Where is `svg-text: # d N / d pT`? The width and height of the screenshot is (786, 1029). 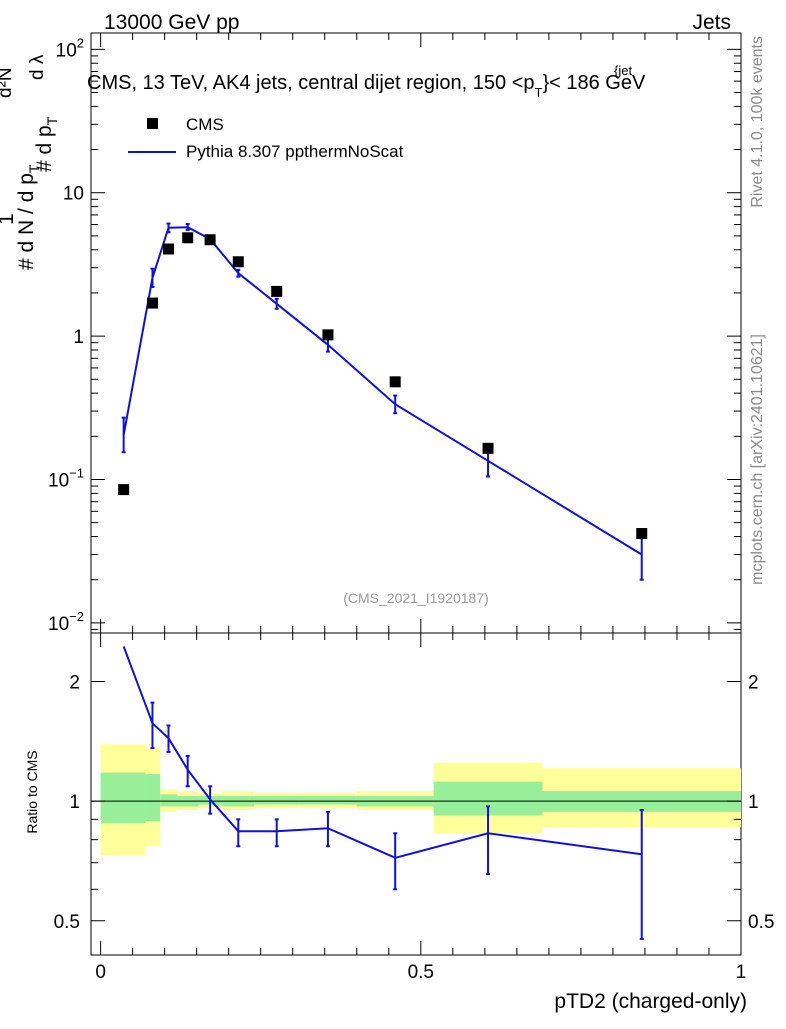
svg-text: # d N / d pT is located at coordinates (28, 217).